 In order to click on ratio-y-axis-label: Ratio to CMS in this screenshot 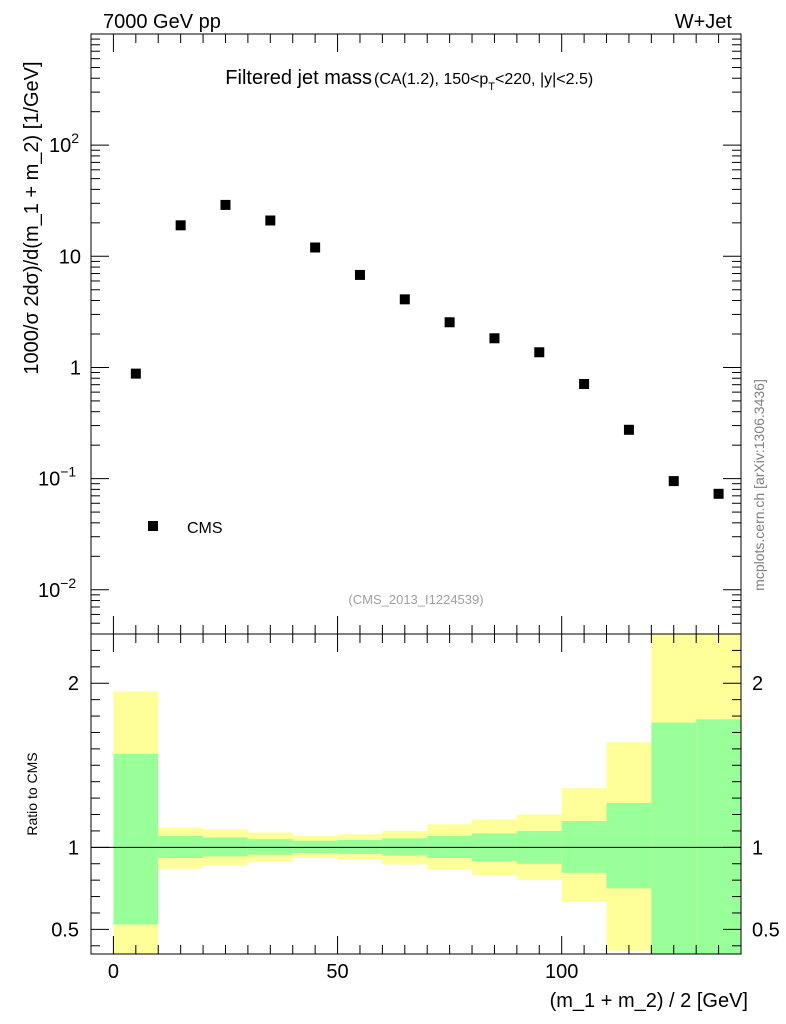, I will do `click(32, 793)`.